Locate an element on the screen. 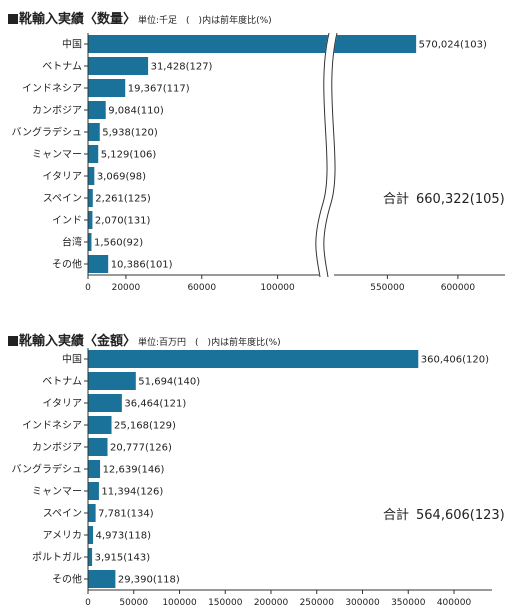  value-label: 19,367(117) is located at coordinates (159, 89).